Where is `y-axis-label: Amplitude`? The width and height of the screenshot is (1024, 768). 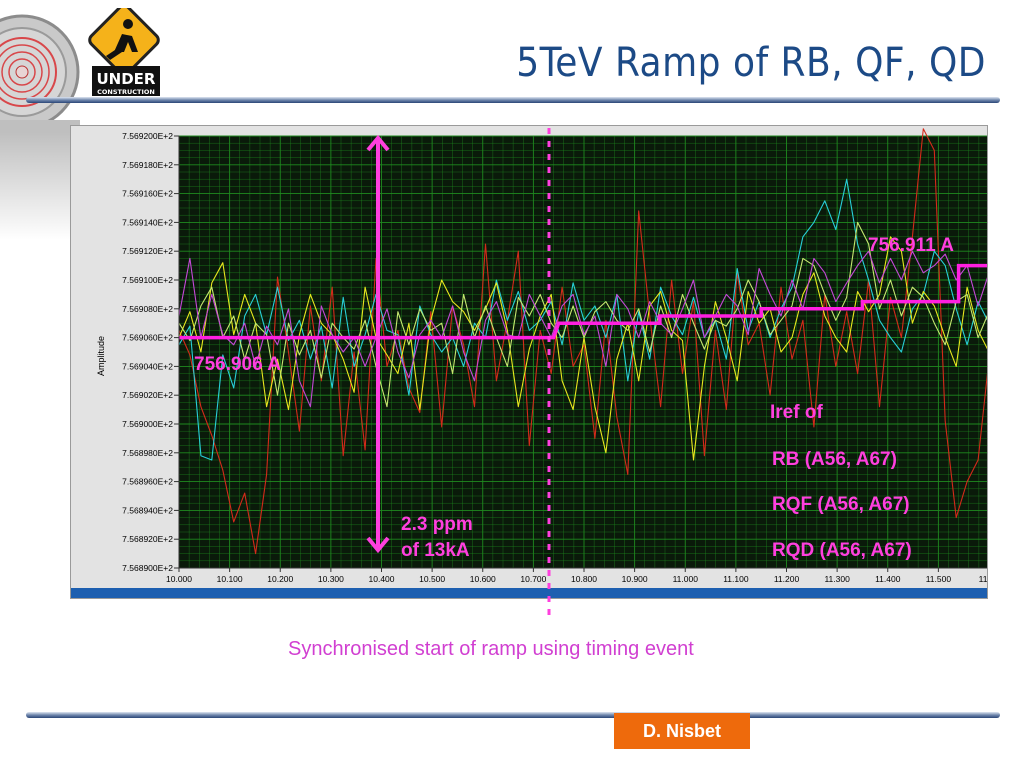 y-axis-label: Amplitude is located at coordinates (101, 356).